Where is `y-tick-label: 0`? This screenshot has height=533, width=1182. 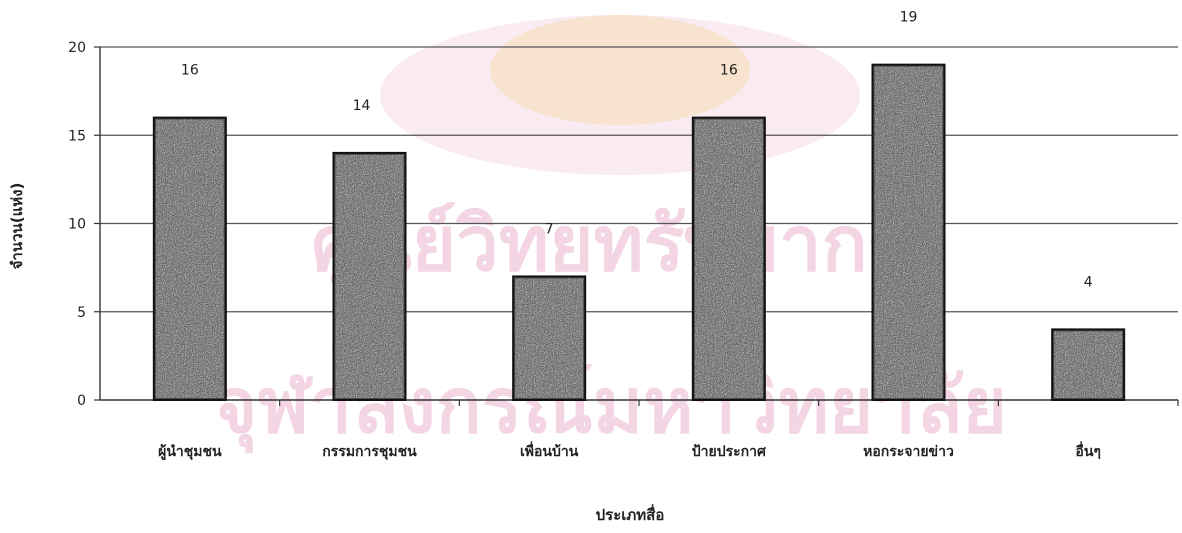
y-tick-label: 0 is located at coordinates (81, 401).